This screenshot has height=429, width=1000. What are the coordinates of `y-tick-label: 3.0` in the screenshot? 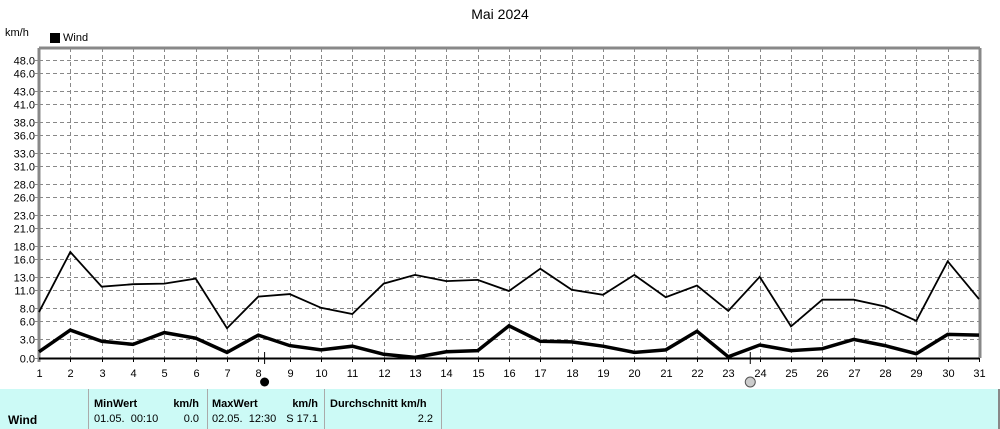 It's located at (27, 341).